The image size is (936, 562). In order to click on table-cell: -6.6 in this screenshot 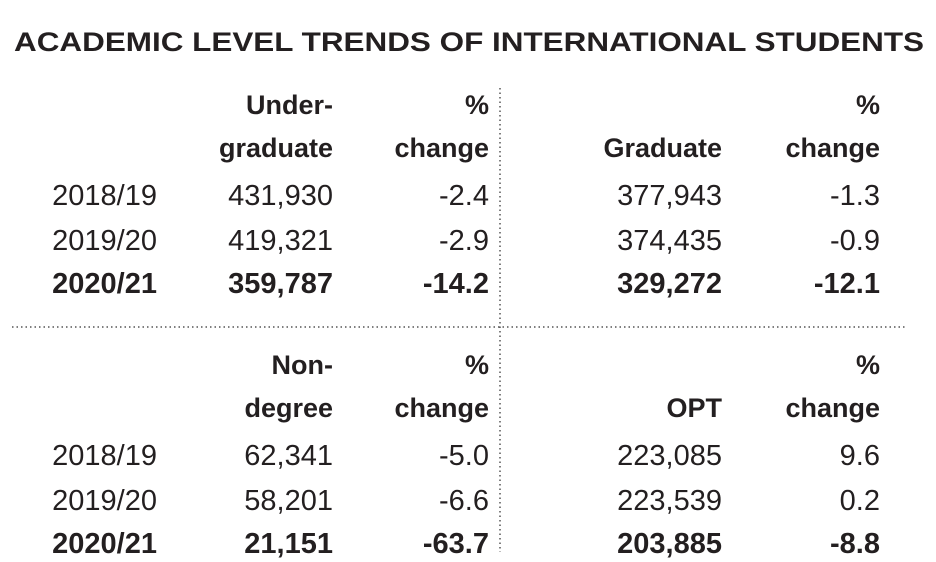, I will do `click(464, 501)`.